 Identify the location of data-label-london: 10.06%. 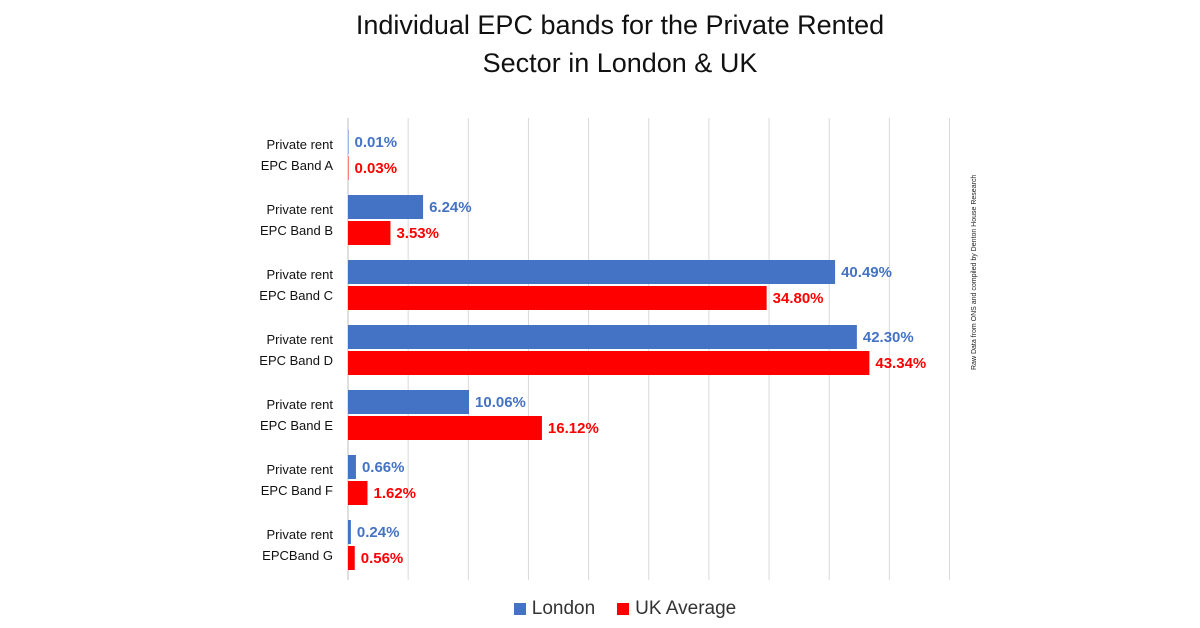
(500, 402).